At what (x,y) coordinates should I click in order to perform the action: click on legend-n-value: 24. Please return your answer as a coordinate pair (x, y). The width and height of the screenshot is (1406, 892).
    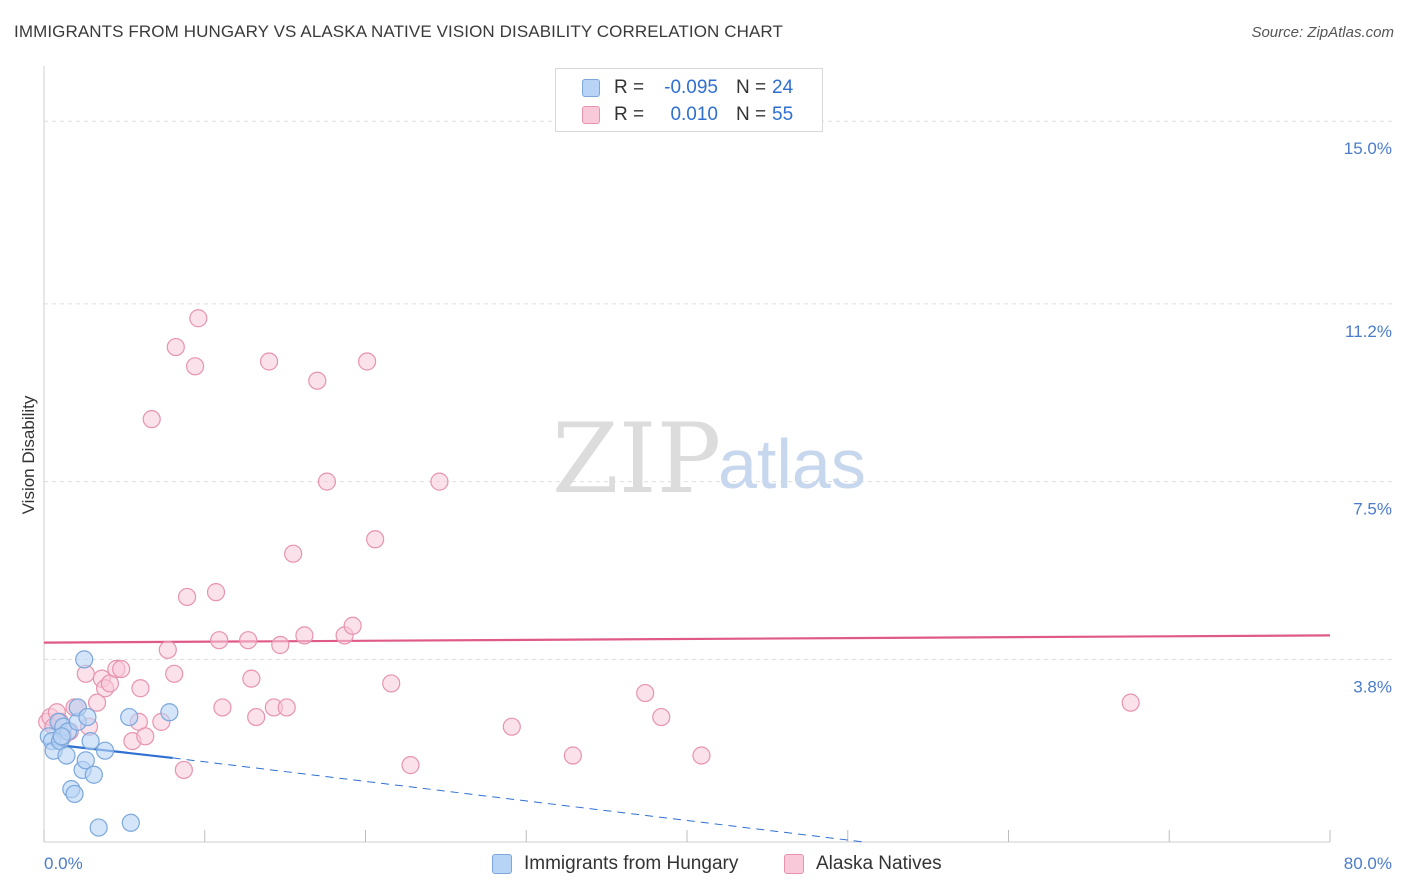
    Looking at the image, I should click on (783, 87).